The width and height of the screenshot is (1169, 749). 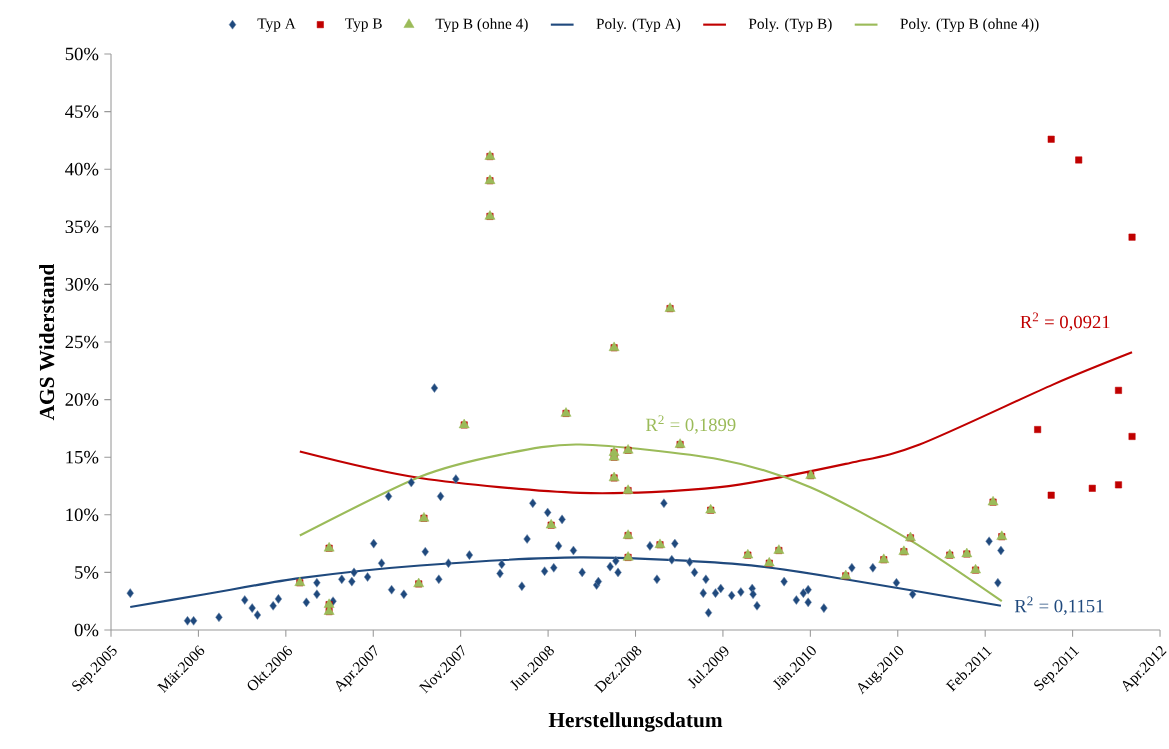 I want to click on y-tick-label: 35%, so click(x=82, y=227).